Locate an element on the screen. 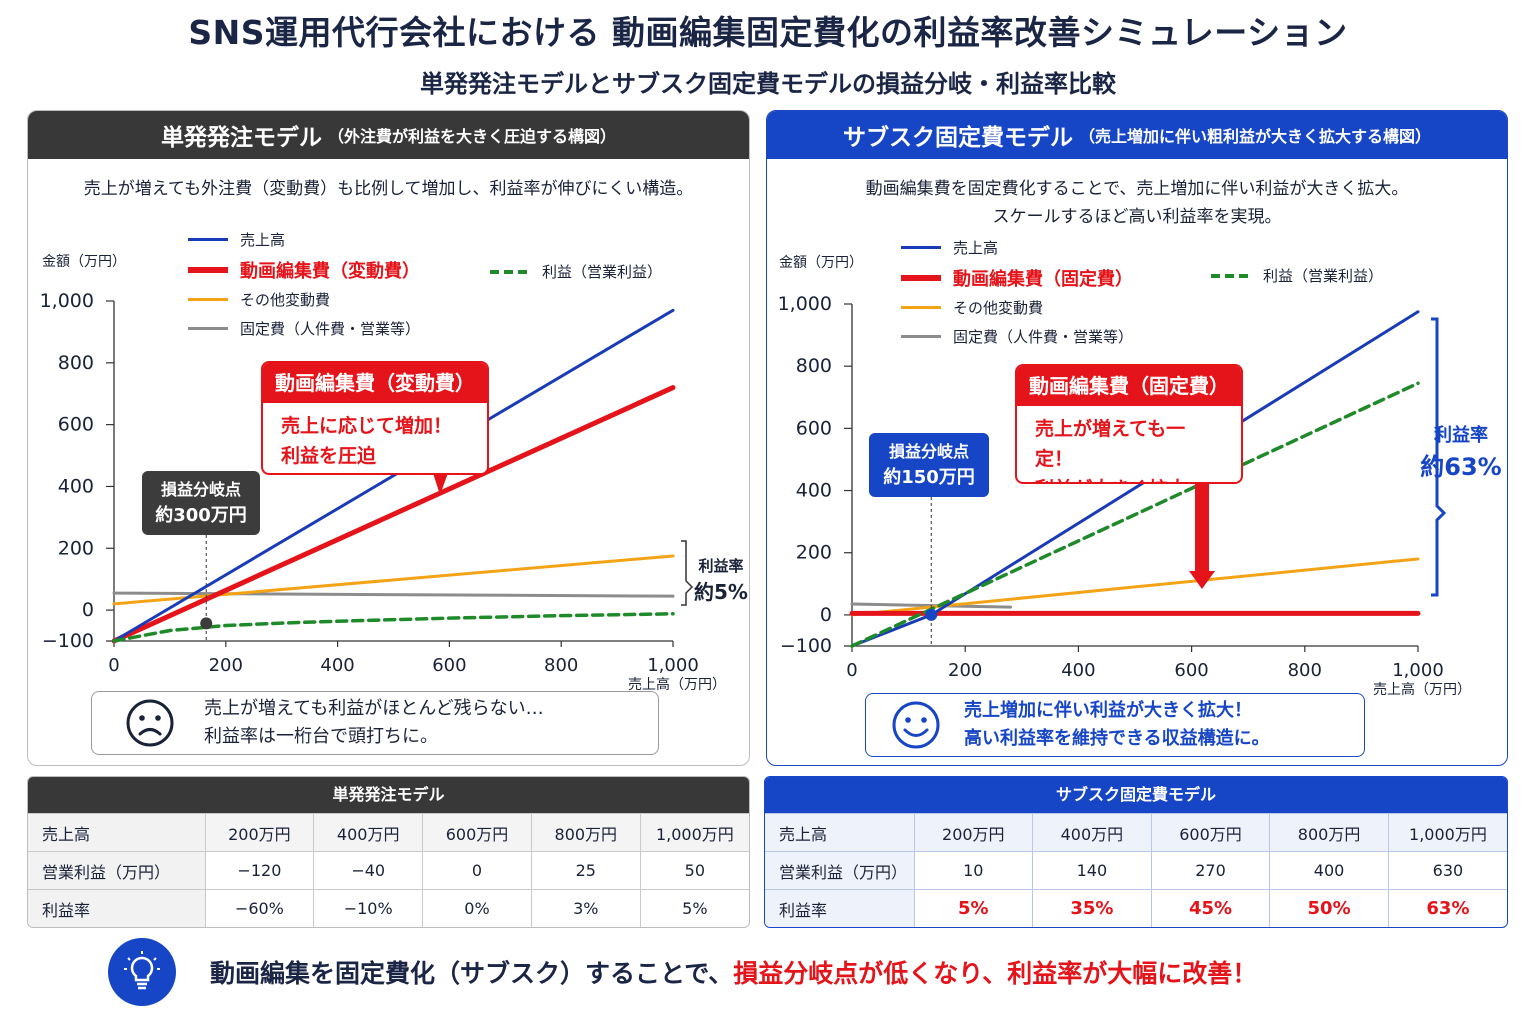 Image resolution: width=1536 pixels, height=1024 pixels. lightbulb-icon is located at coordinates (142, 972).